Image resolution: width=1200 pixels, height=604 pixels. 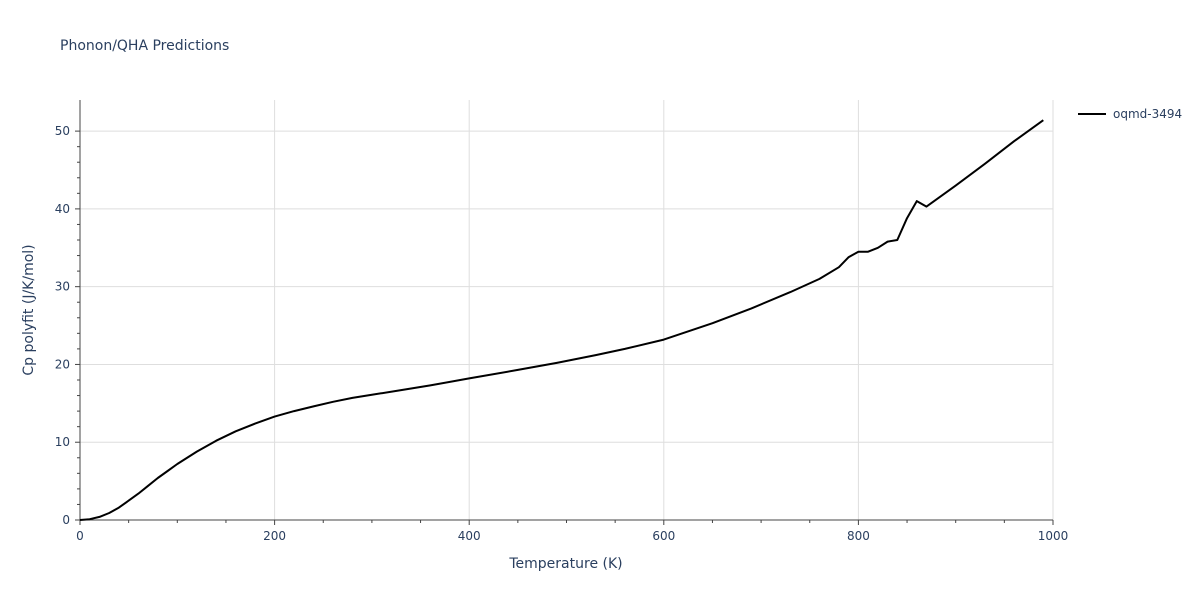 What do you see at coordinates (29, 309) in the screenshot?
I see `y-axis-title: Cp polyfit (J/K/mol)` at bounding box center [29, 309].